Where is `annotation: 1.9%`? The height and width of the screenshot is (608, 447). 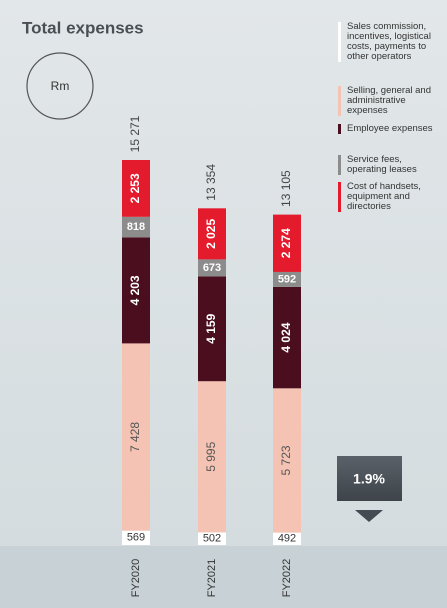
annotation: 1.9% is located at coordinates (369, 479).